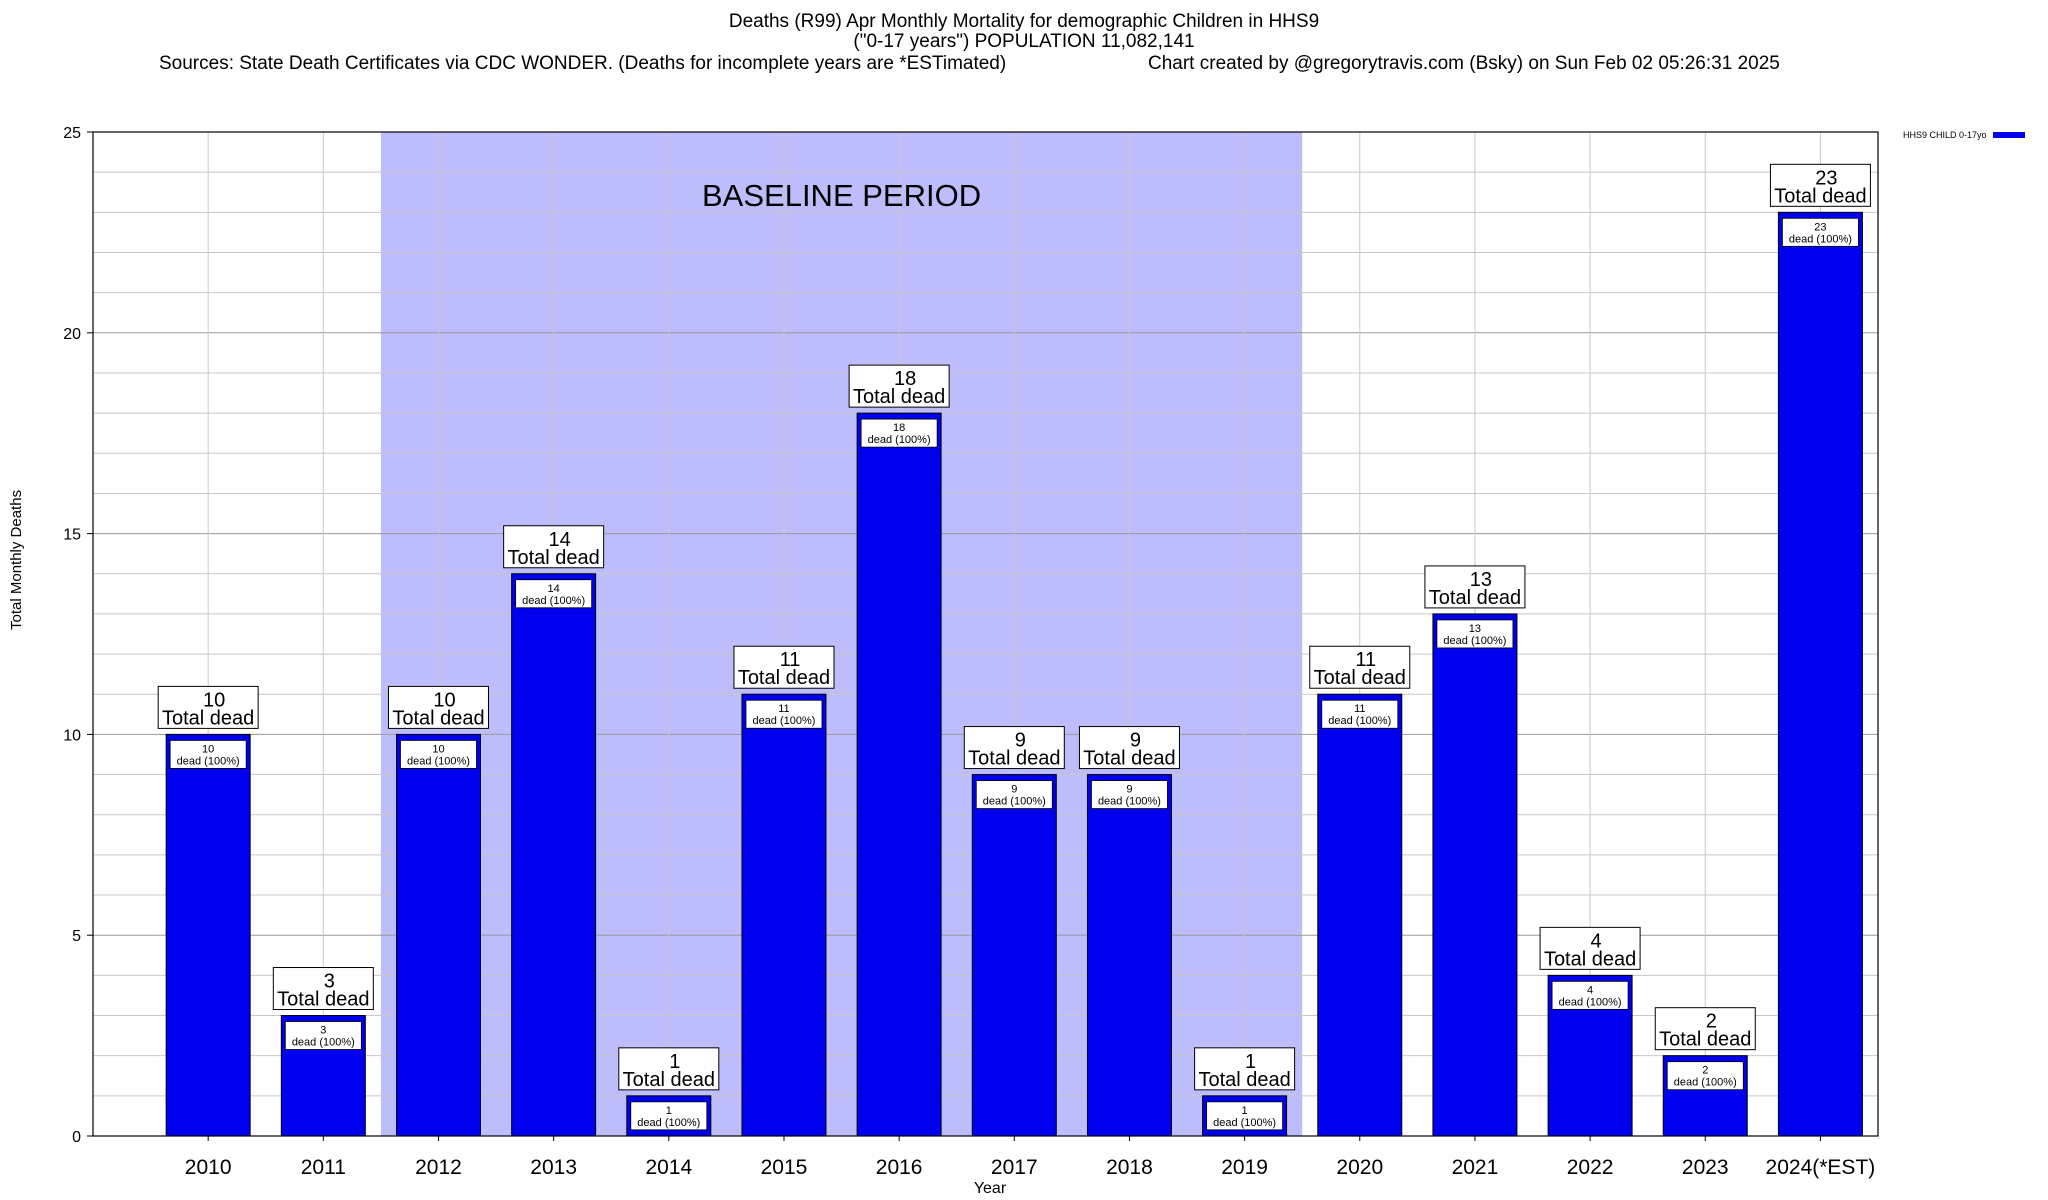 Image resolution: width=2048 pixels, height=1200 pixels. I want to click on y-tick-label: 20, so click(72, 334).